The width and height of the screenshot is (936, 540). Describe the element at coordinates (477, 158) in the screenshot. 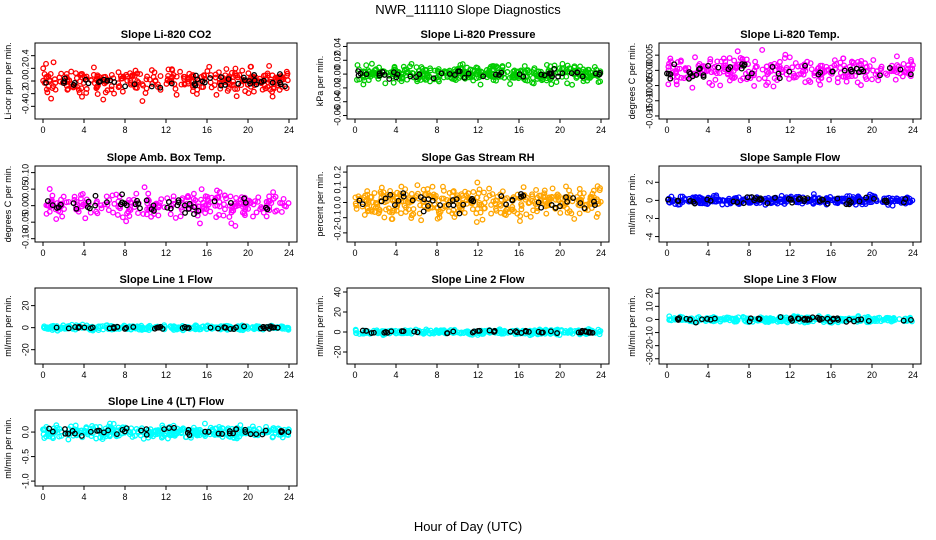

I see `panel-title: Slope Gas Stream RH` at that location.